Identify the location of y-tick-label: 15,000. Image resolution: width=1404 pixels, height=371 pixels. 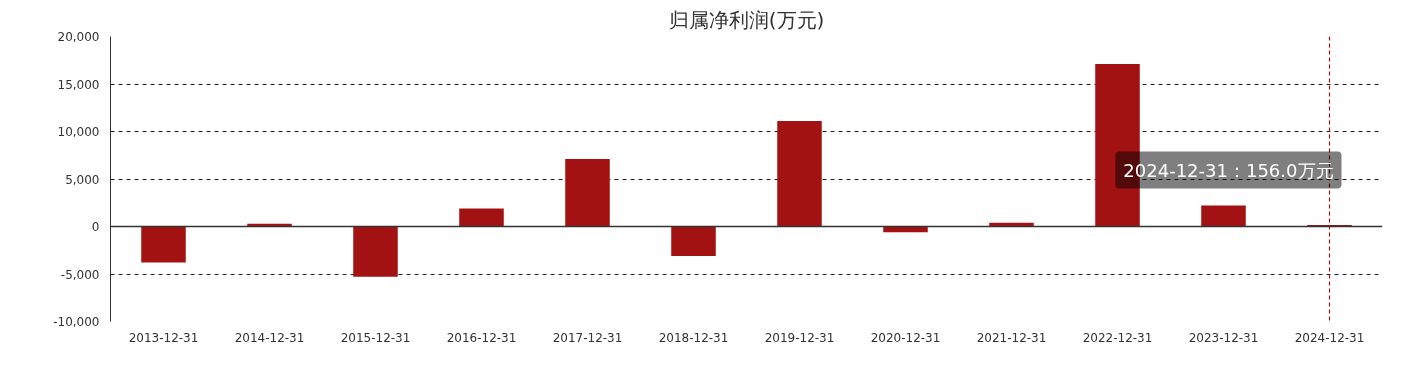
(78, 84).